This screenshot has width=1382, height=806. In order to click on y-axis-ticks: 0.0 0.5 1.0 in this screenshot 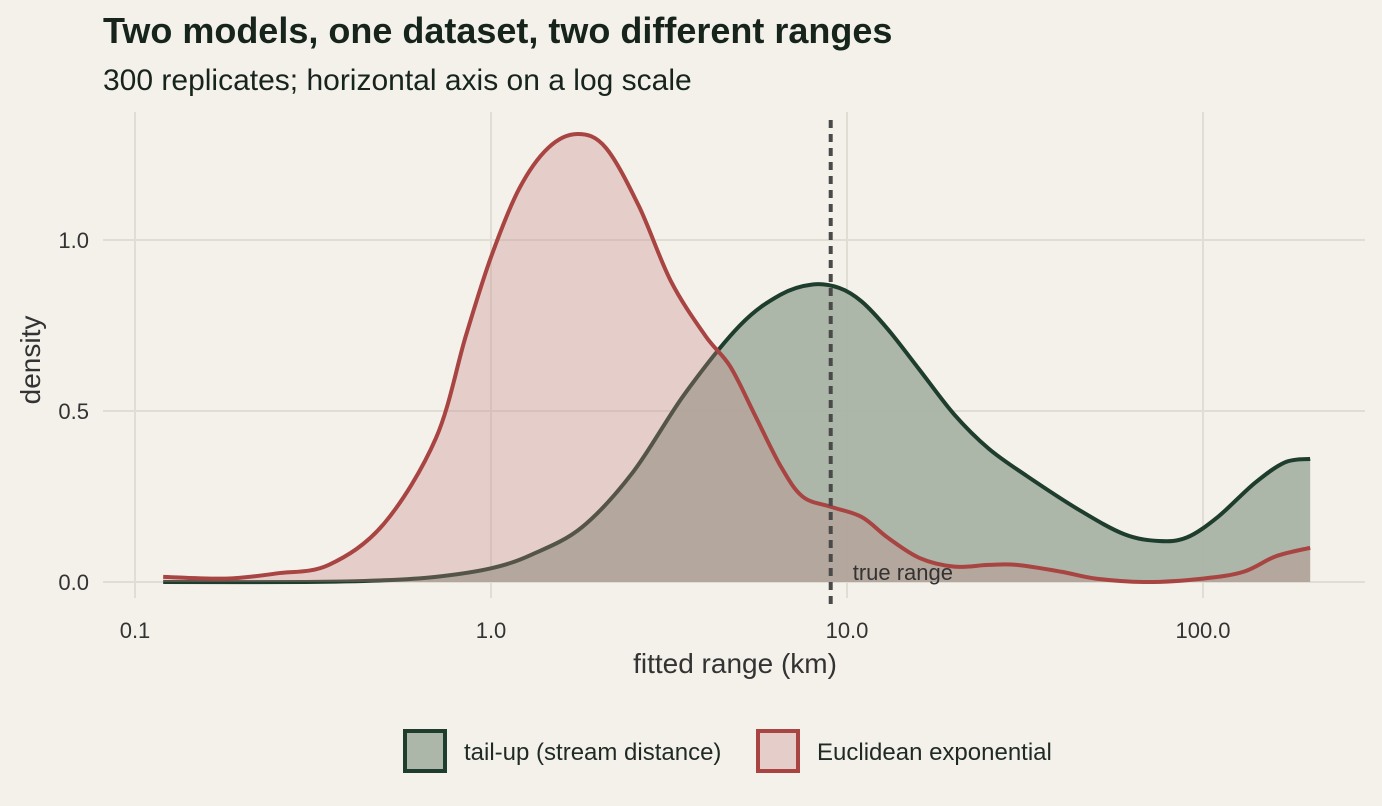, I will do `click(73, 411)`.